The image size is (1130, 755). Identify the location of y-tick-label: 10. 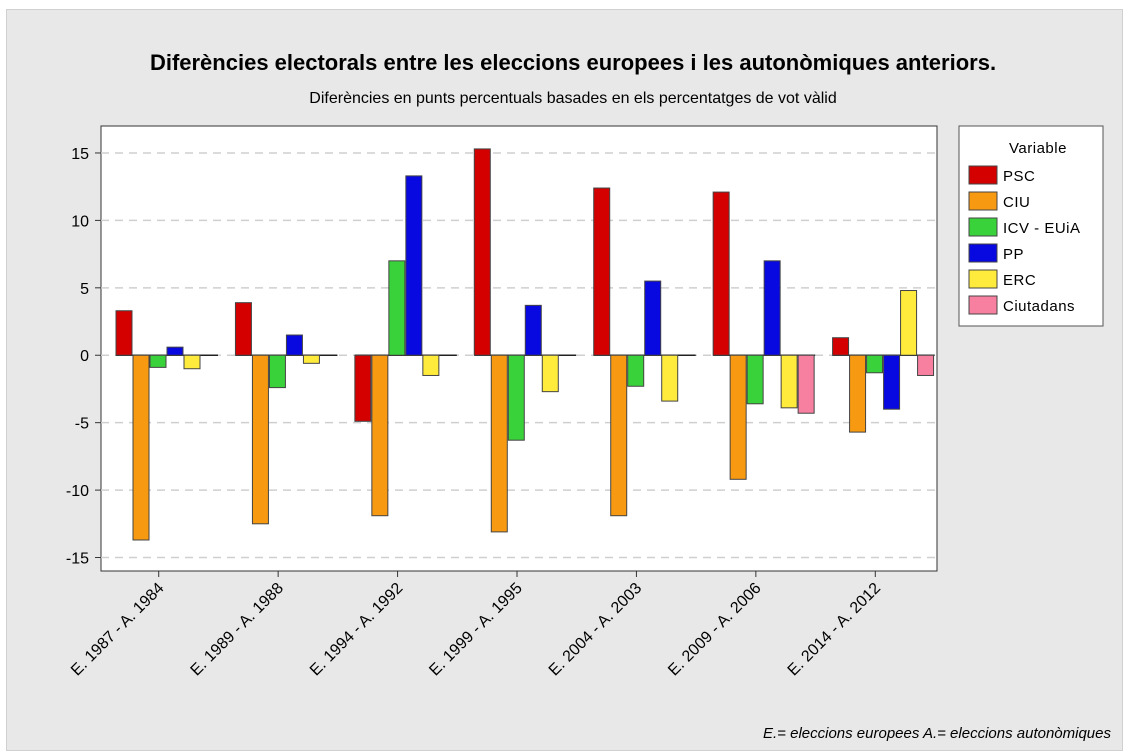
(80, 221).